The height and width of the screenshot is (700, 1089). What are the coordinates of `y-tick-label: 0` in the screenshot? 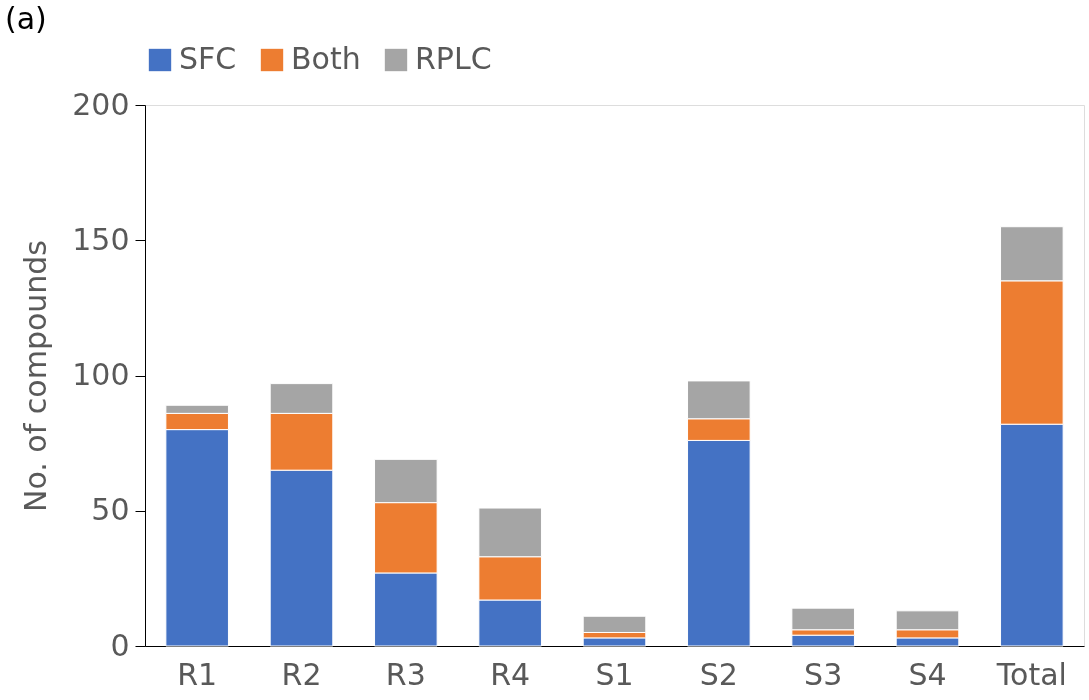 It's located at (120, 645).